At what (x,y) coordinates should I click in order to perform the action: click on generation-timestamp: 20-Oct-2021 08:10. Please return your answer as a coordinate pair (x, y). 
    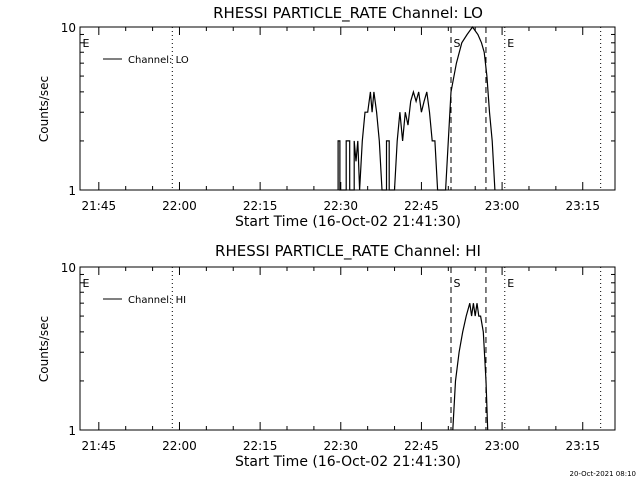
    Looking at the image, I should click on (603, 474).